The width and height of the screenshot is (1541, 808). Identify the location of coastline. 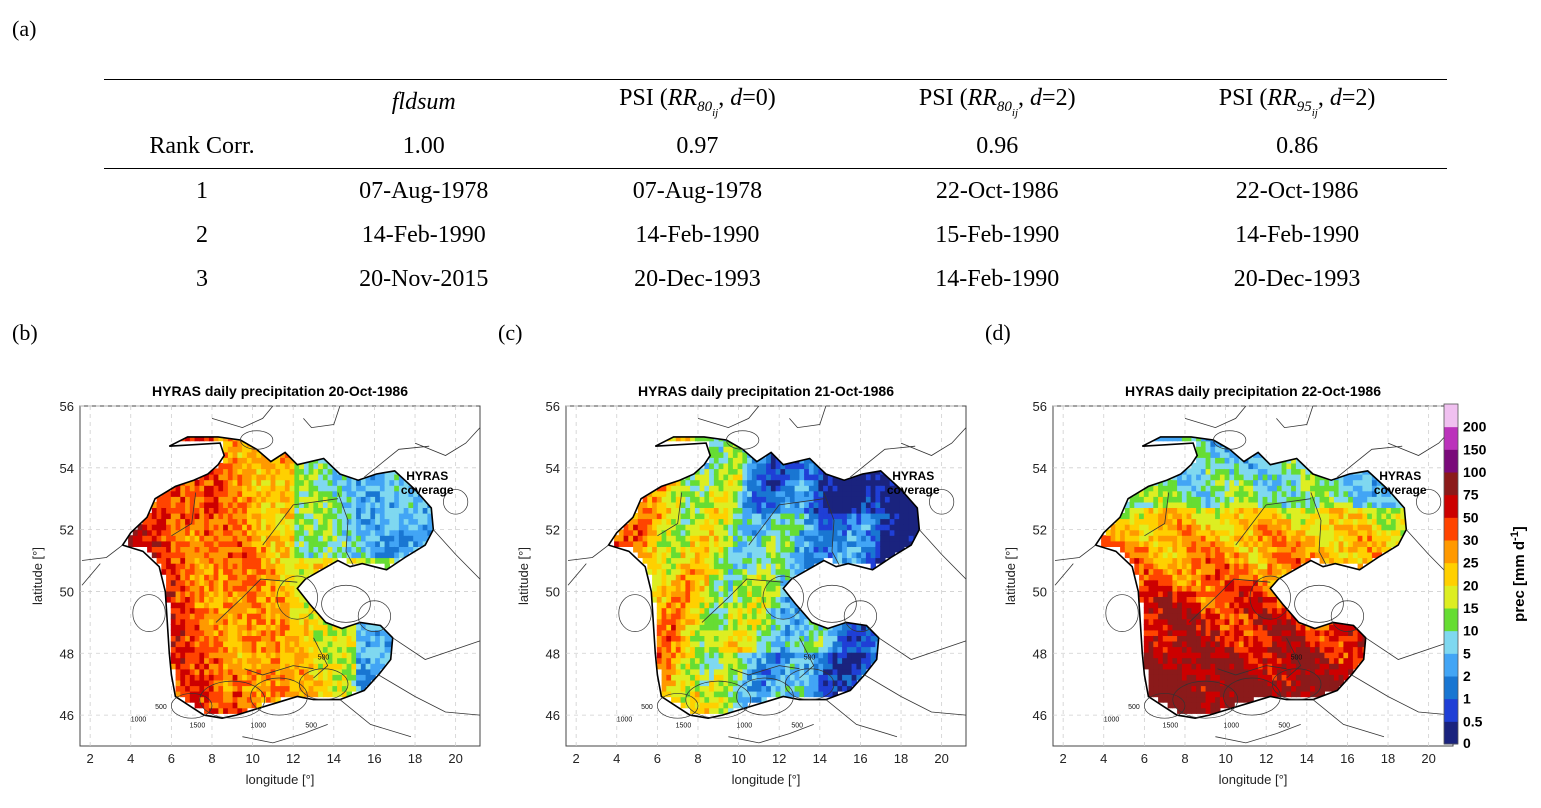
(728, 417).